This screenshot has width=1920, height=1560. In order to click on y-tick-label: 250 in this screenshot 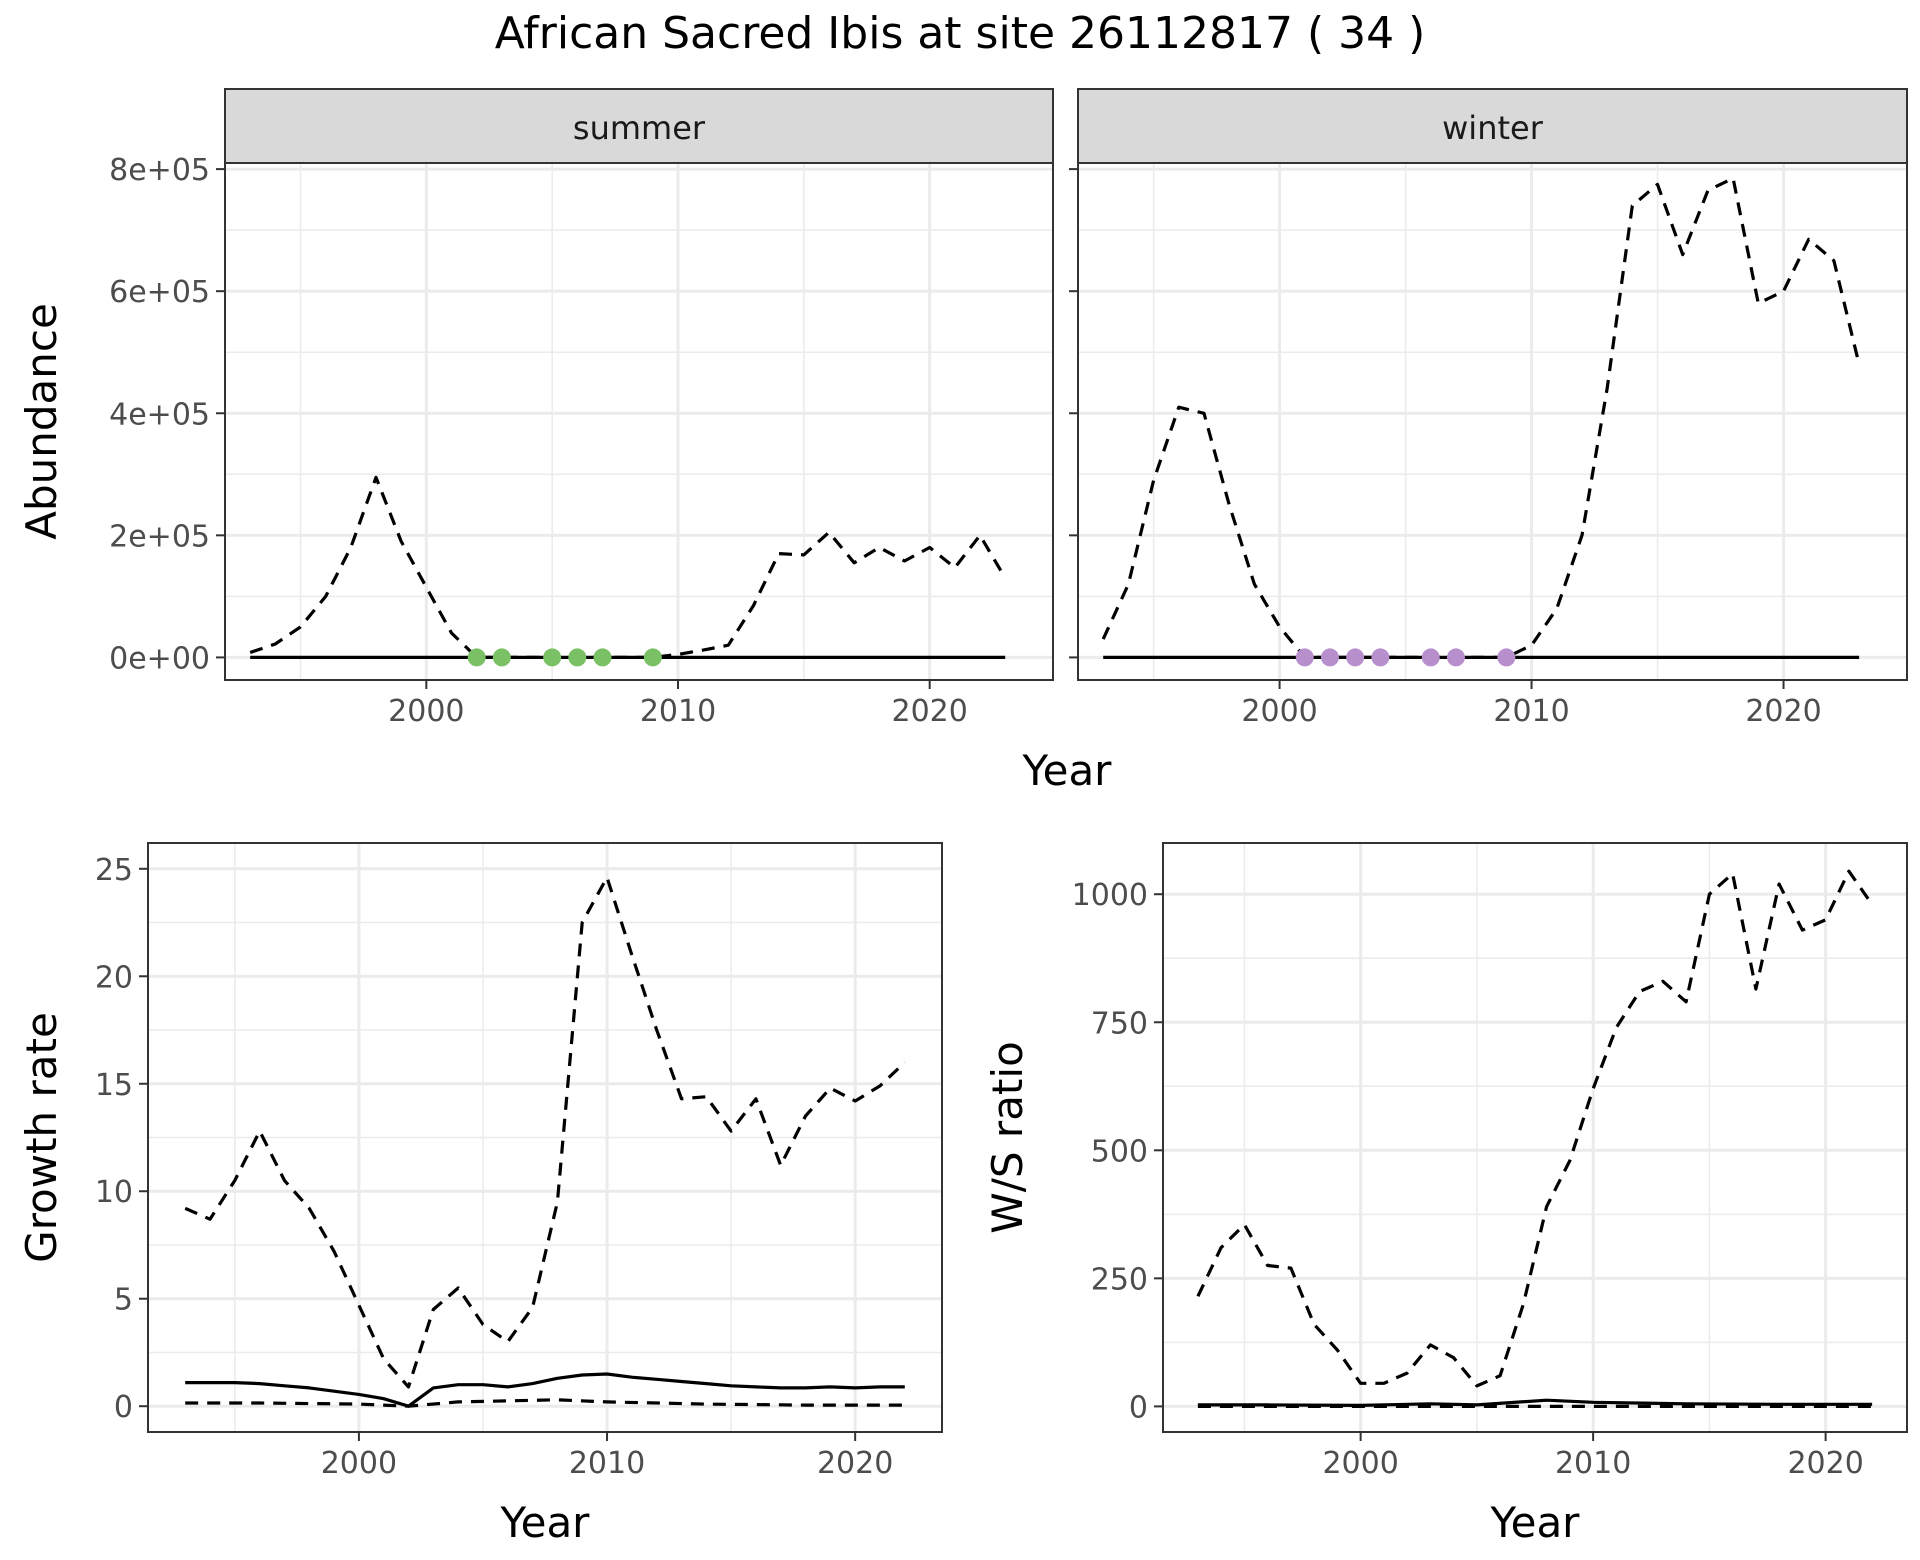, I will do `click(1119, 1279)`.